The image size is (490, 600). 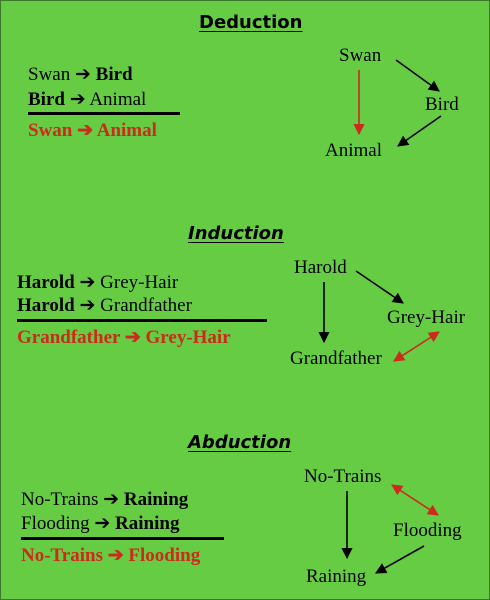 What do you see at coordinates (251, 22) in the screenshot?
I see `deduction-title: Deduction` at bounding box center [251, 22].